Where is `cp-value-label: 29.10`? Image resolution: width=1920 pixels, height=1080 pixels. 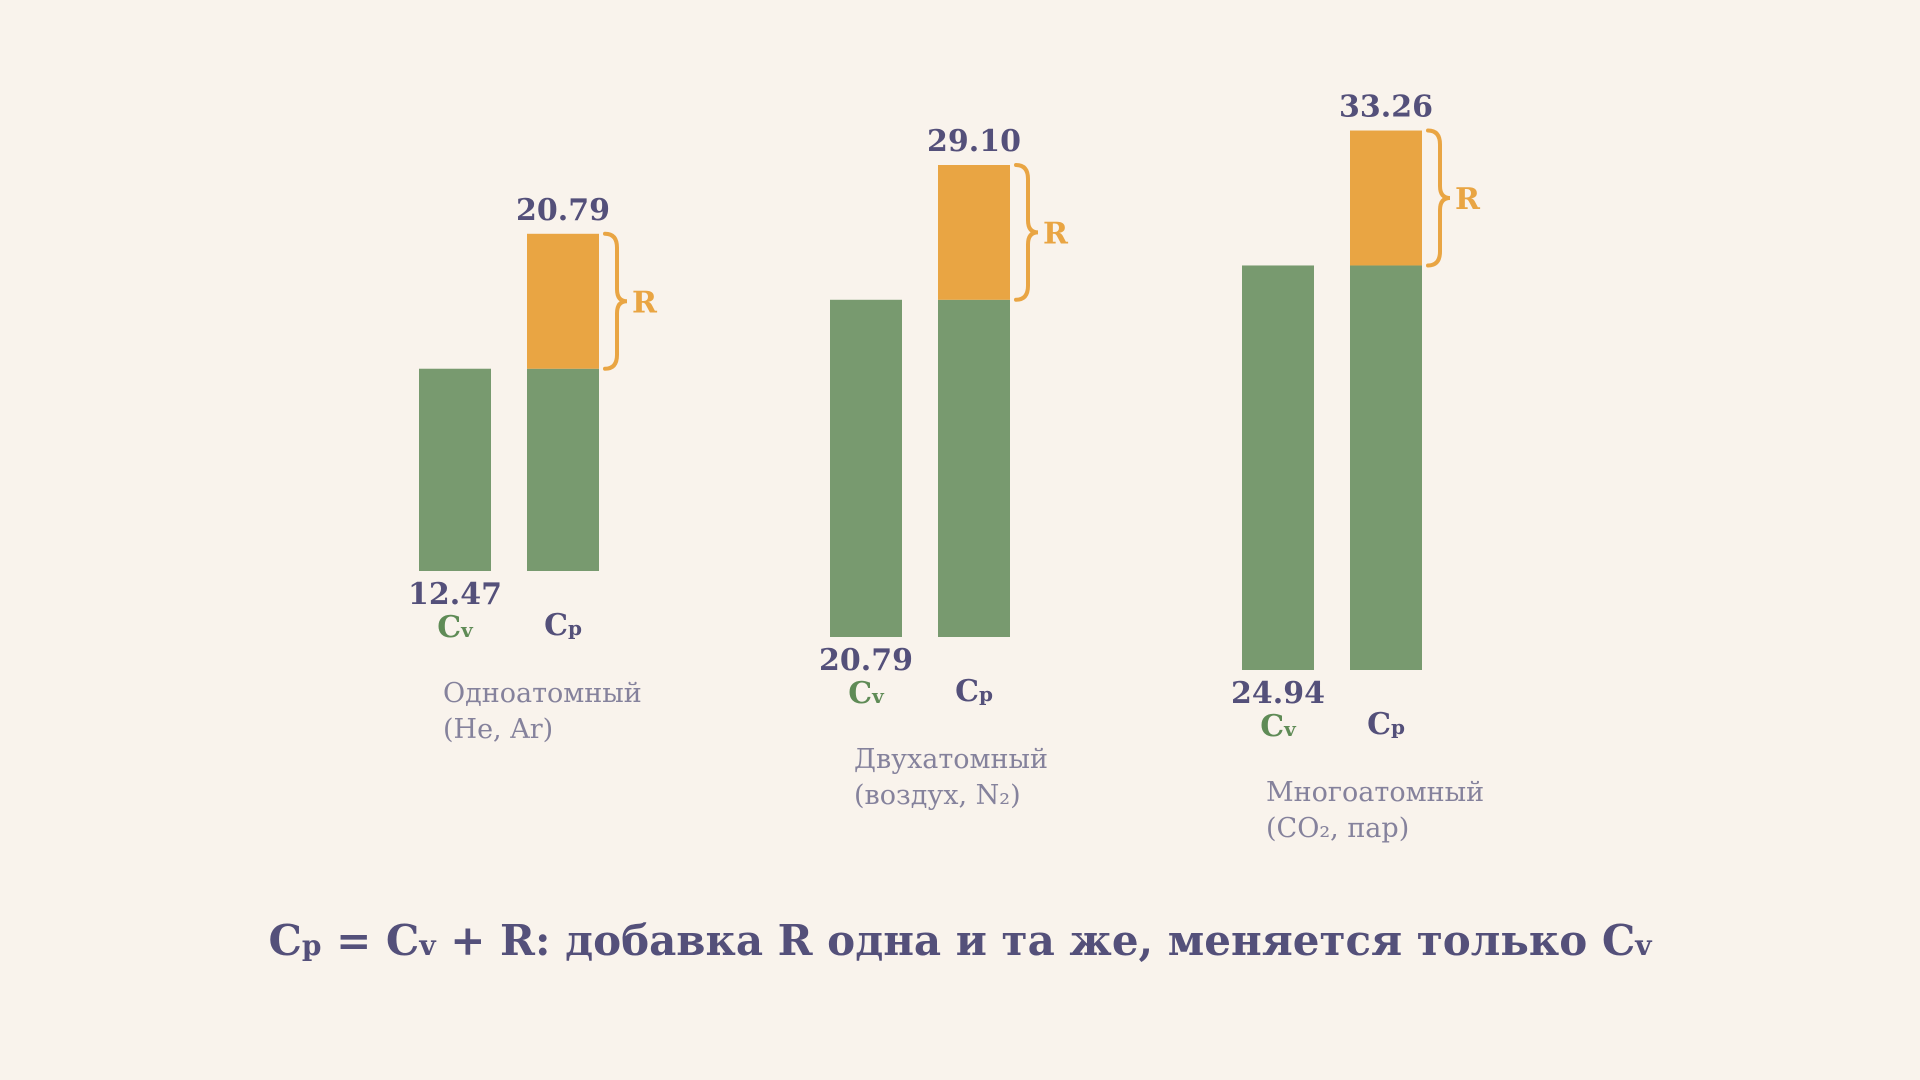
cp-value-label: 29.10 is located at coordinates (974, 141).